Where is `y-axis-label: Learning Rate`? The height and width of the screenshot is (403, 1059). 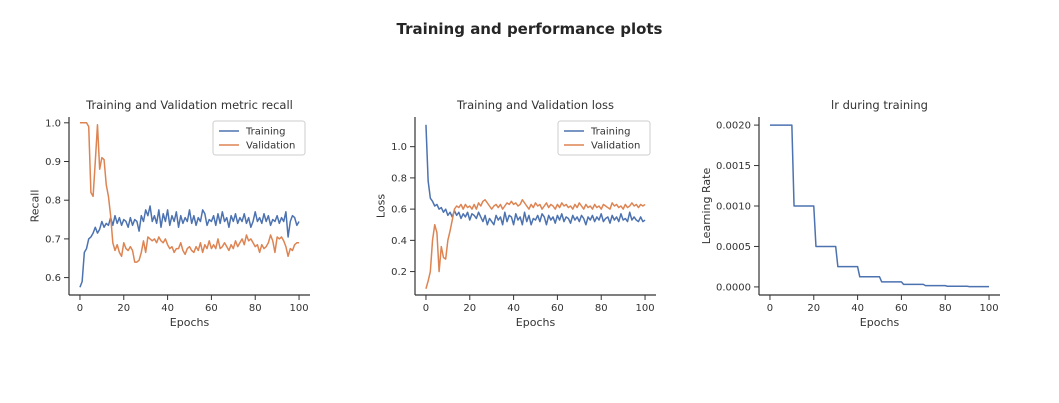 y-axis-label: Learning Rate is located at coordinates (706, 206).